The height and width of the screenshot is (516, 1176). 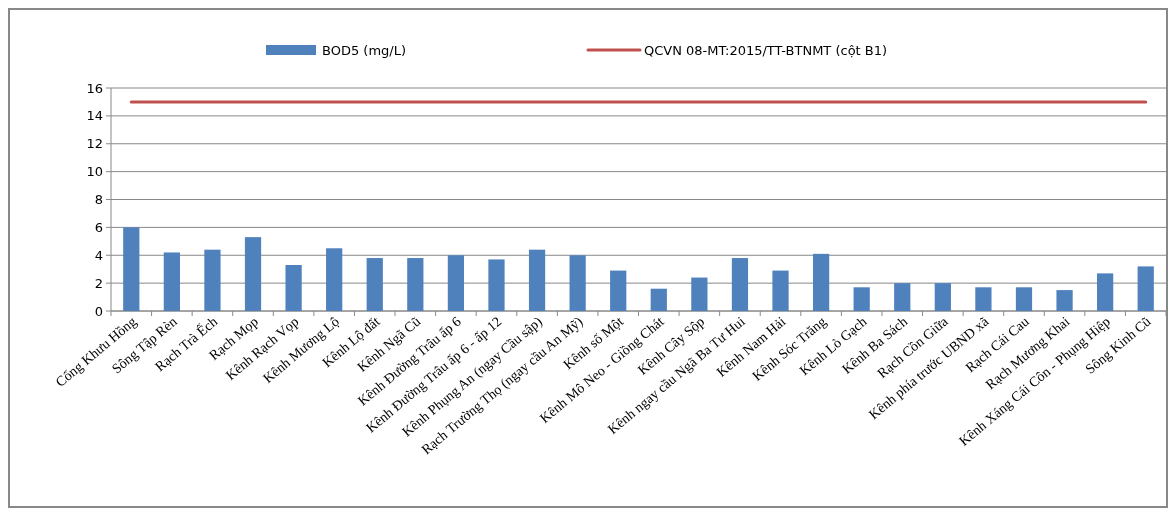 What do you see at coordinates (98, 200) in the screenshot?
I see `y-tick-label: 8` at bounding box center [98, 200].